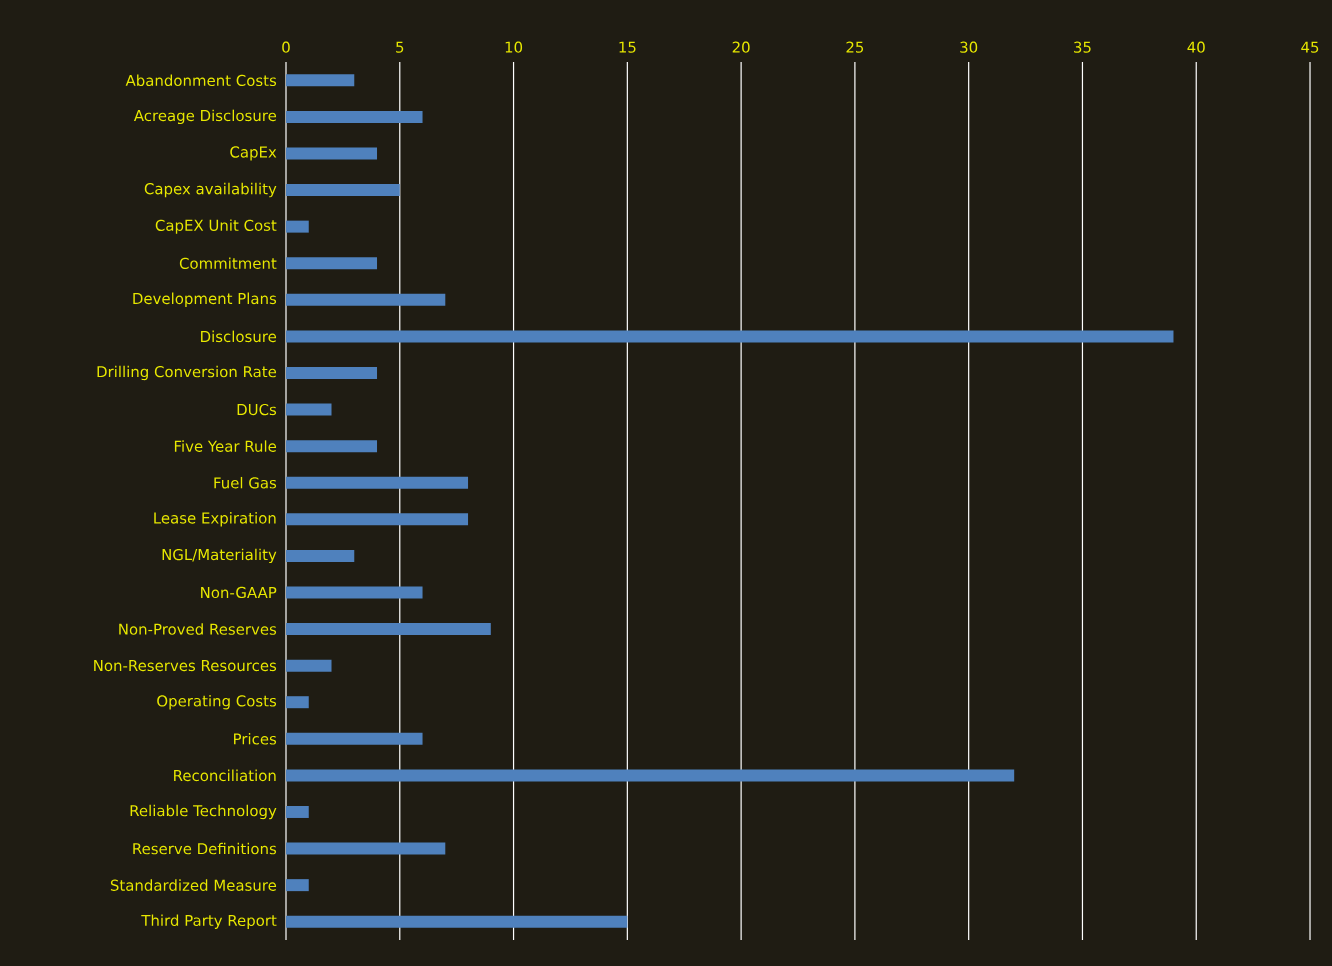 The image size is (1332, 966). Describe the element at coordinates (216, 226) in the screenshot. I see `y-tick-label: CapEX Unit Cost` at that location.